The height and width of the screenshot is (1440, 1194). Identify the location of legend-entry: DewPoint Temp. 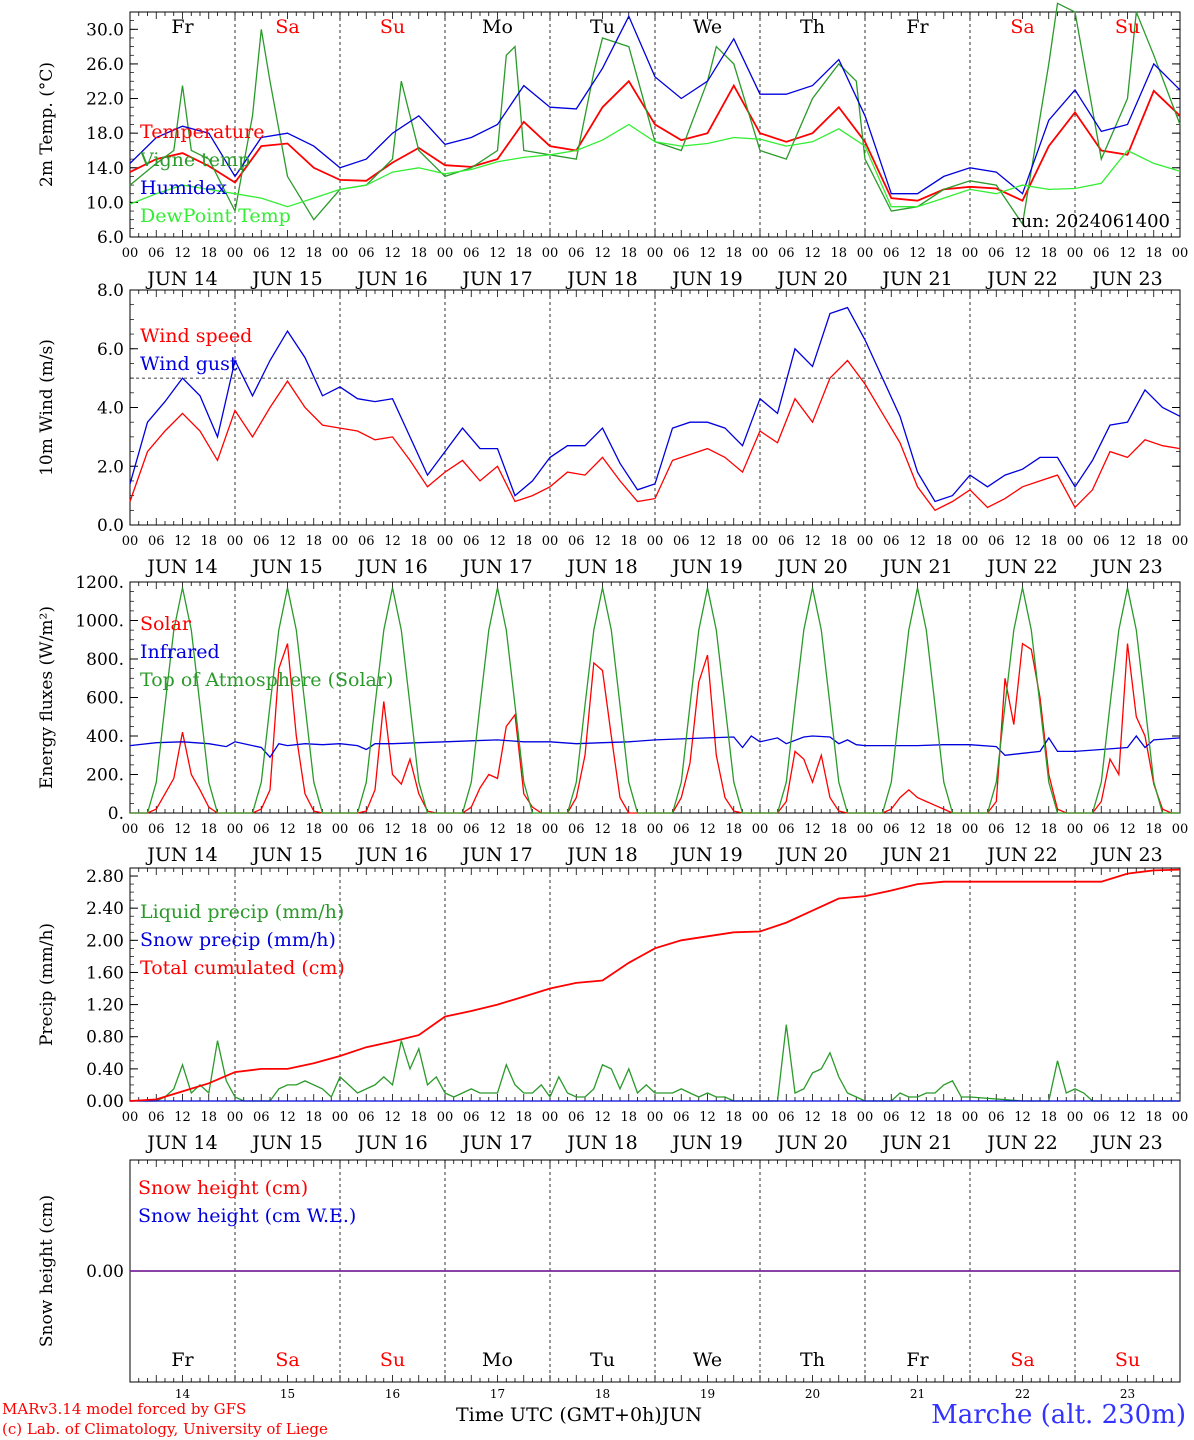
(215, 216).